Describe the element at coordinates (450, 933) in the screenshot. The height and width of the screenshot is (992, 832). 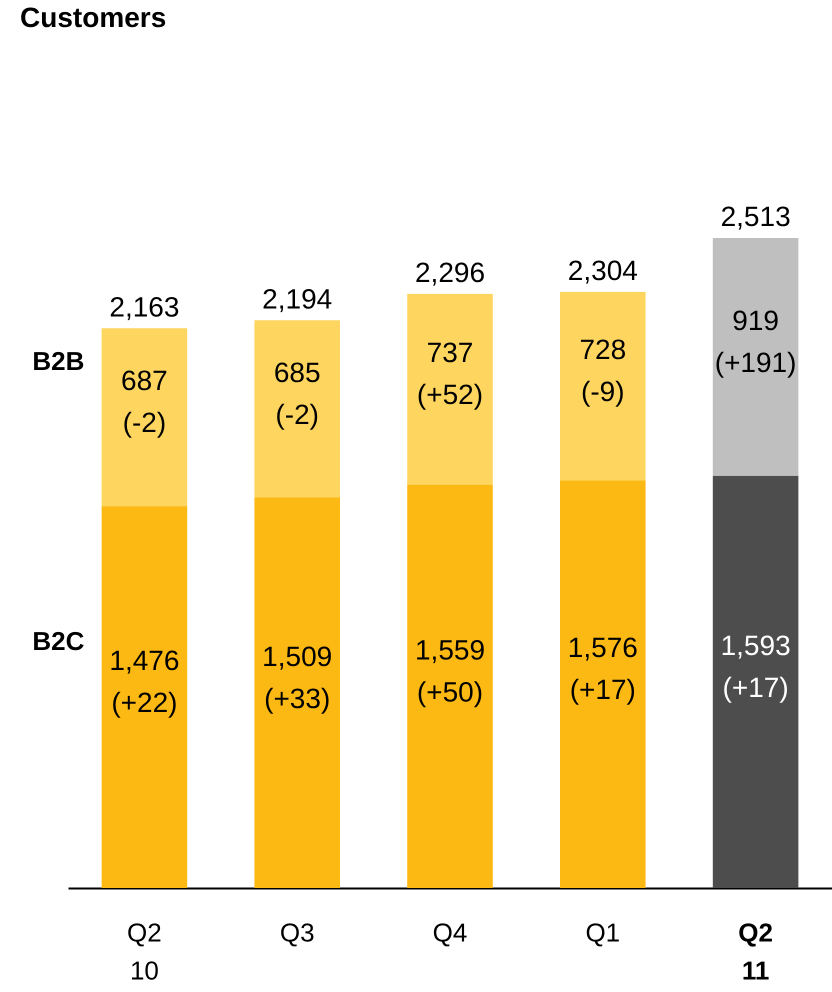
I see `x-tick-label: Q4` at that location.